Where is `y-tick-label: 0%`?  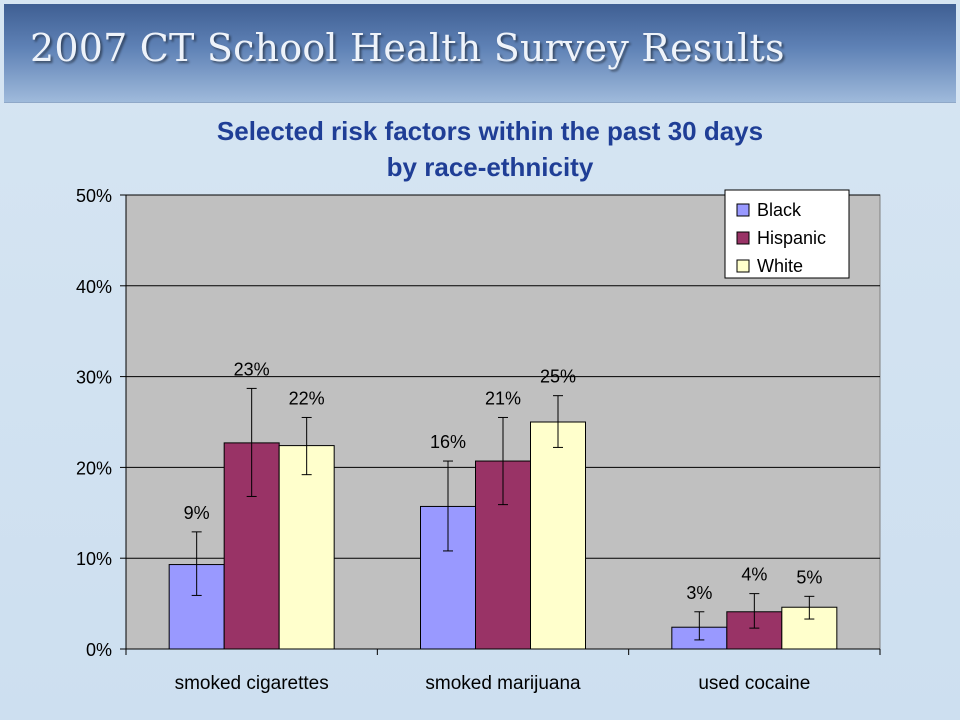
y-tick-label: 0% is located at coordinates (99, 650).